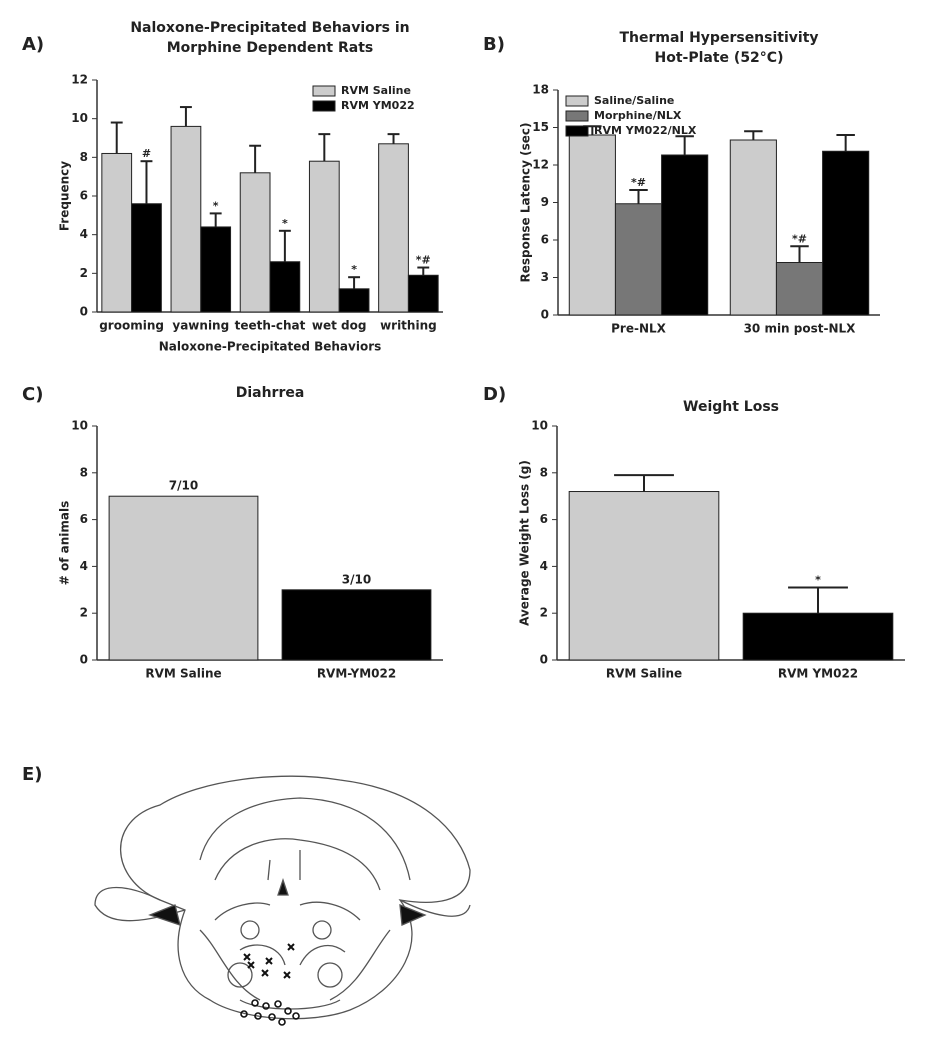 Image resolution: width=930 pixels, height=1054 pixels. I want to click on title-box: Thermal Hypersensitivity Hot-Plate (52°C), so click(719, 48).